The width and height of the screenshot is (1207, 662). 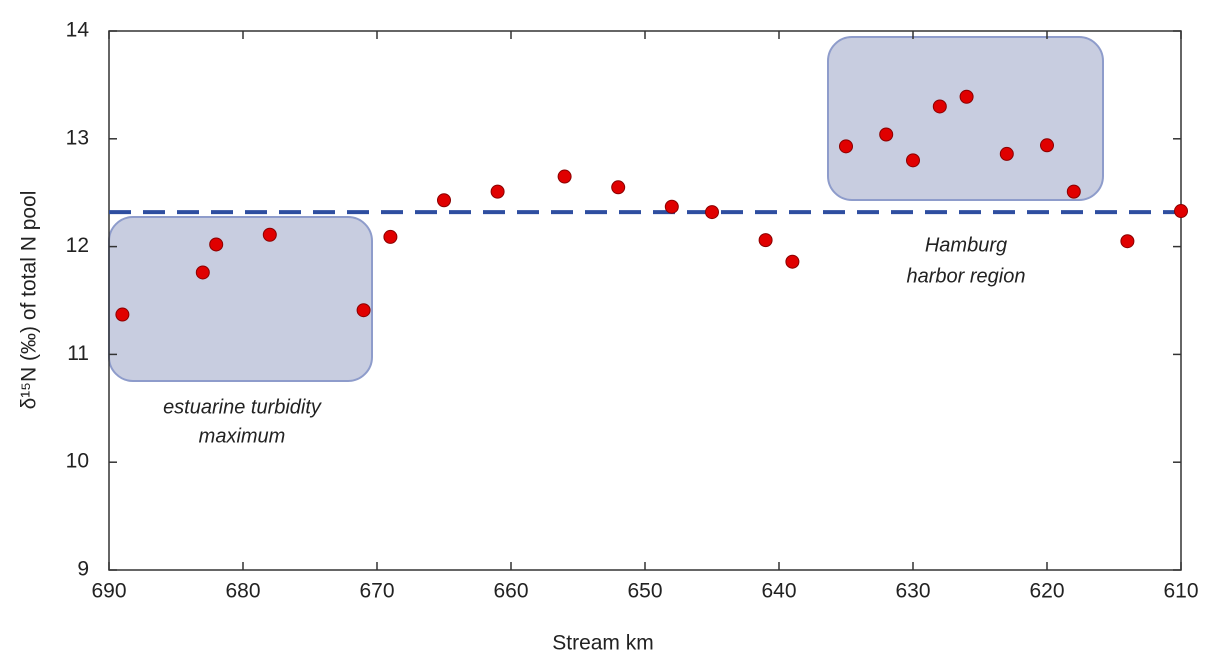 What do you see at coordinates (912, 591) in the screenshot?
I see `x-tick-label: 630` at bounding box center [912, 591].